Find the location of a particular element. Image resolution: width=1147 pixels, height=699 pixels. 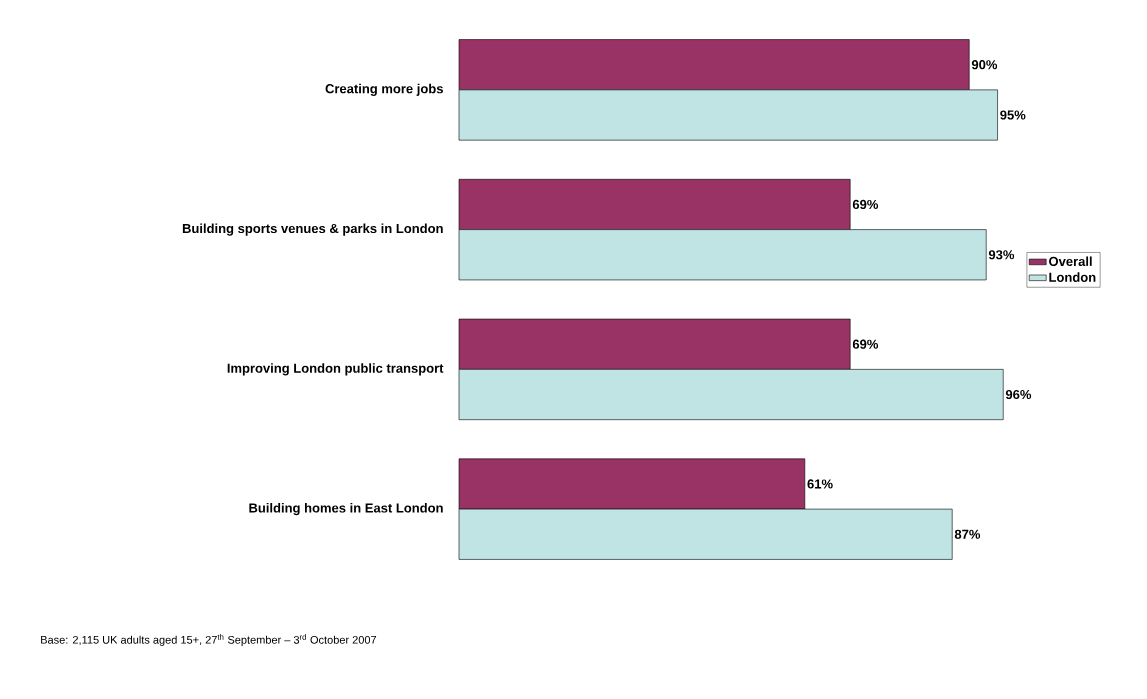

legend-label: London is located at coordinates (1072, 277).